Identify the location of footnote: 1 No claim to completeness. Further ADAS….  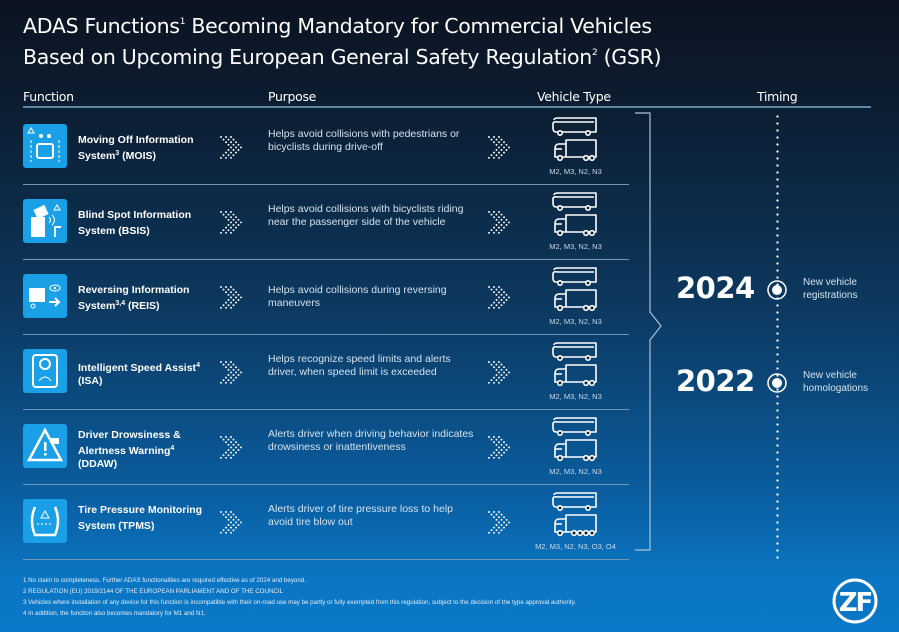
(164, 580).